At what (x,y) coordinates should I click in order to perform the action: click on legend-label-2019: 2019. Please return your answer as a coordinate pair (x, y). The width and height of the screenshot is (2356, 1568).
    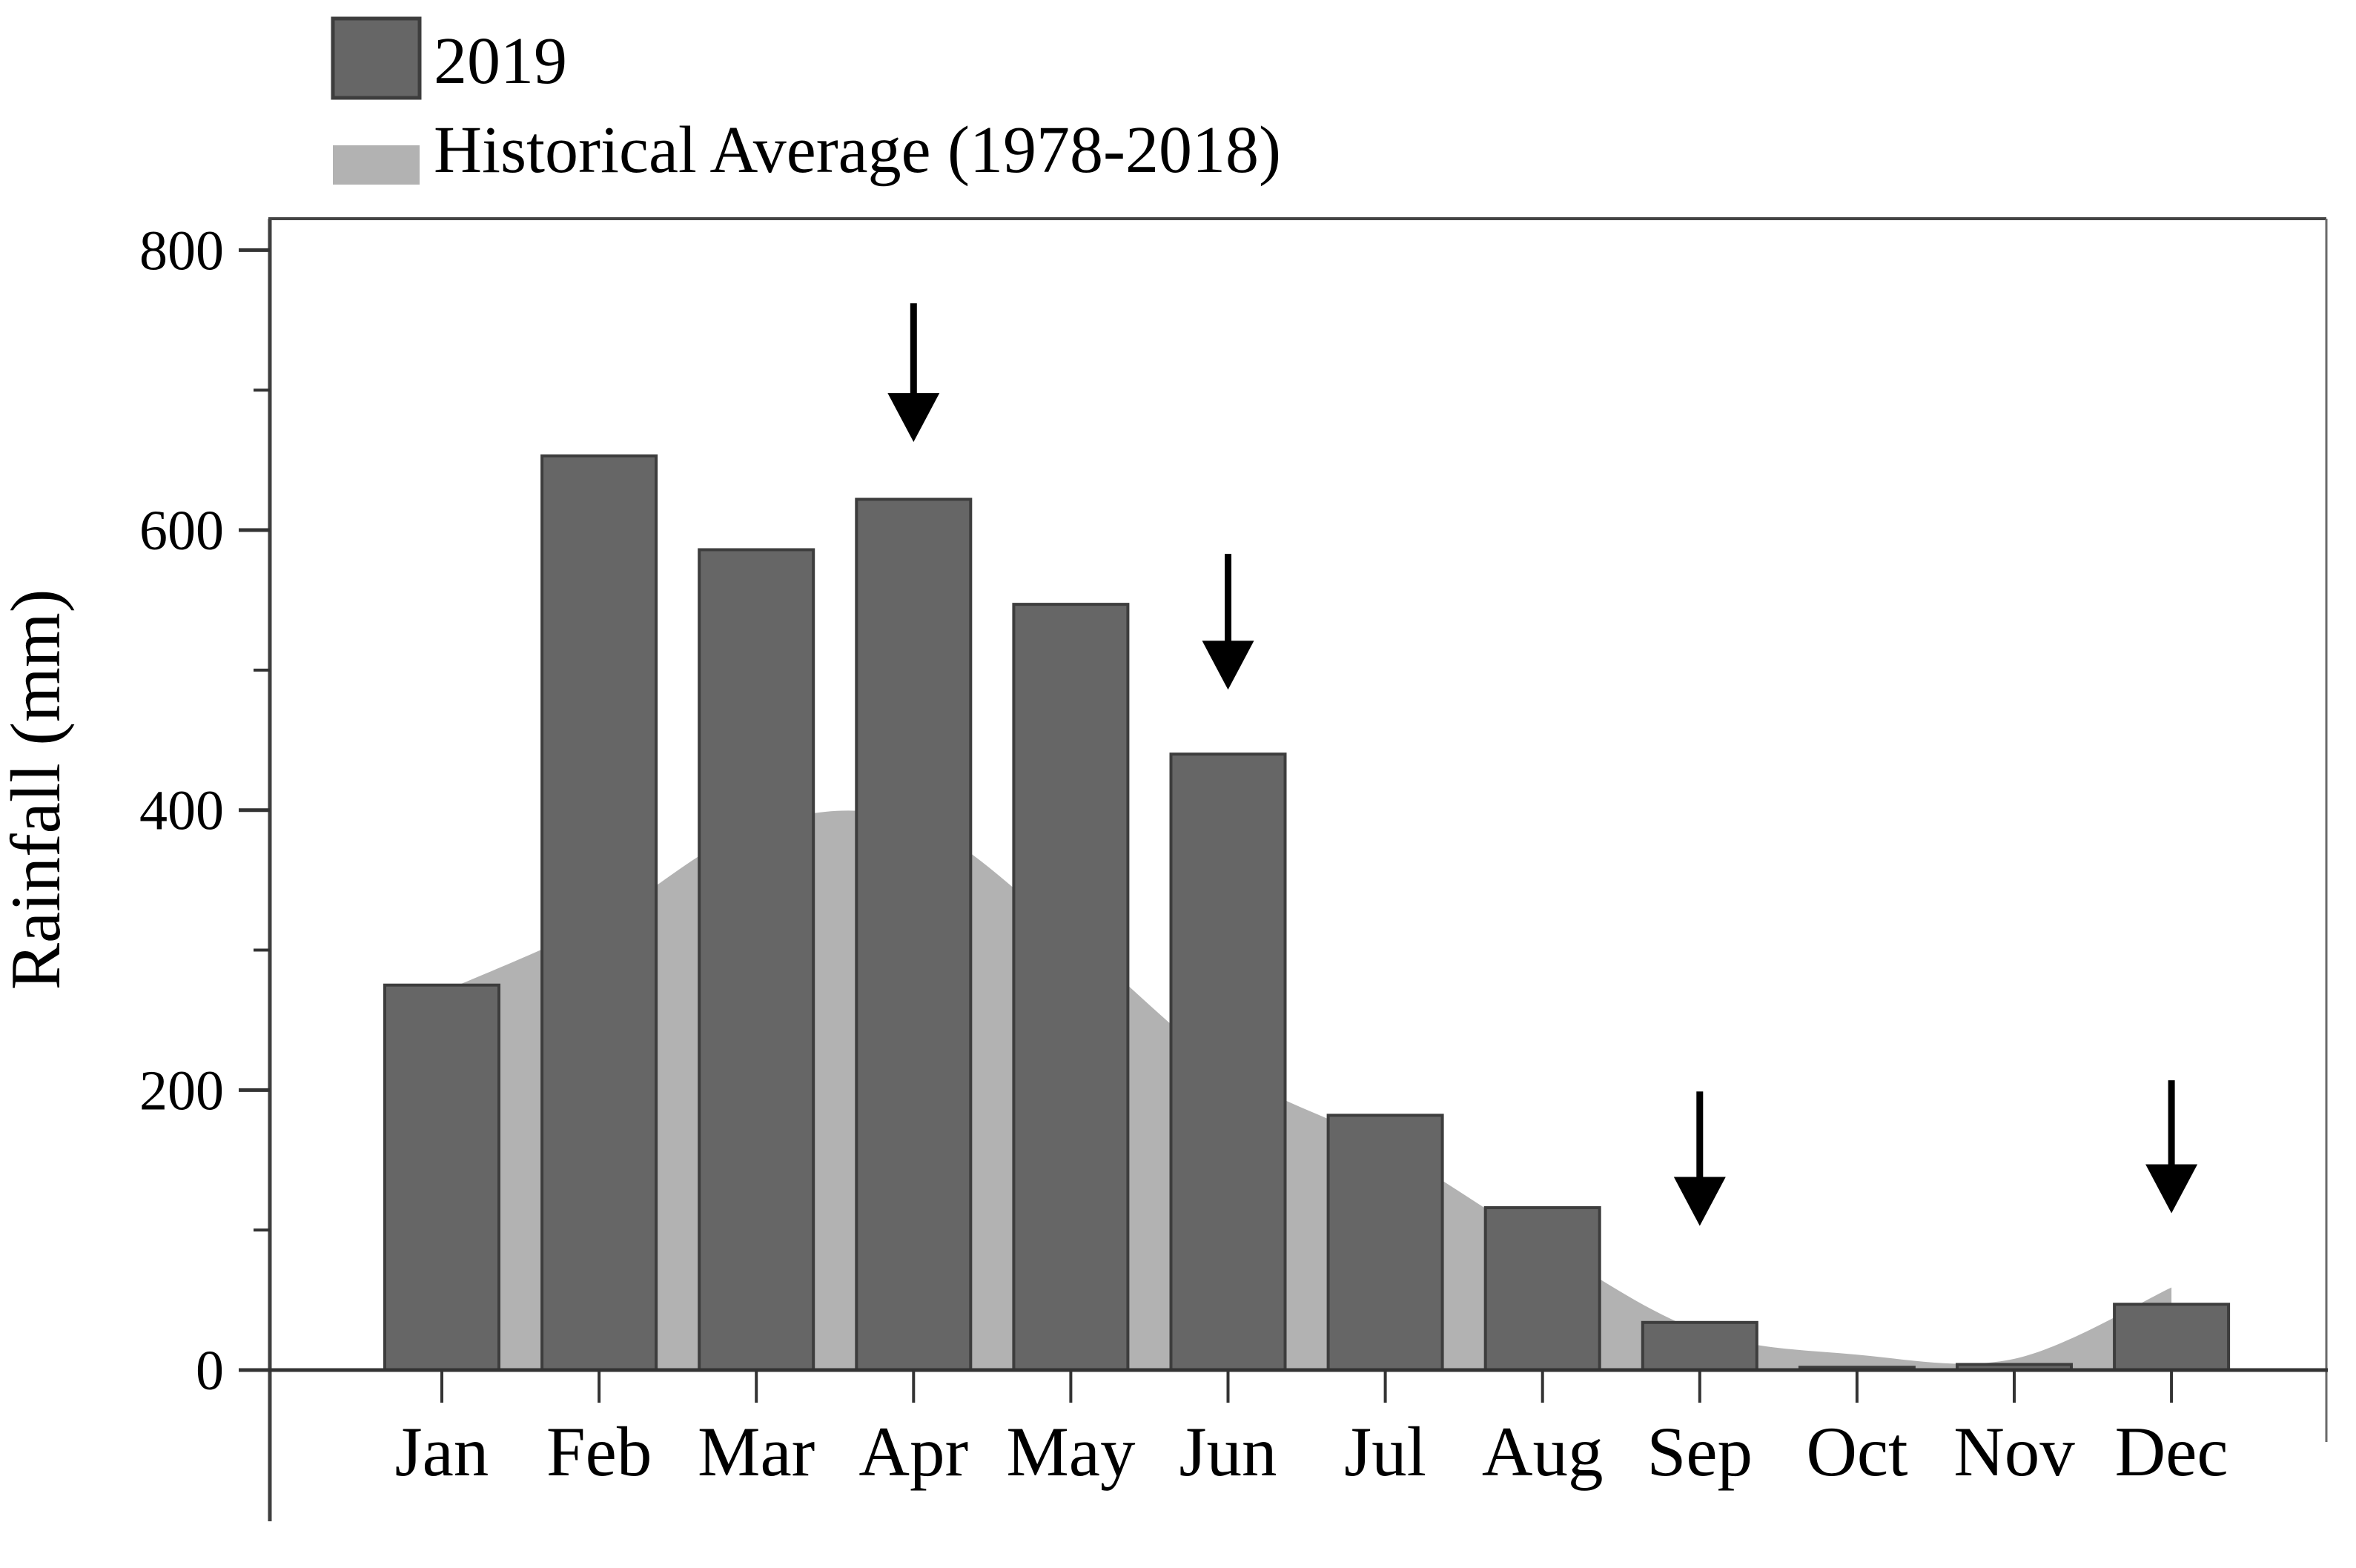
    Looking at the image, I should click on (501, 61).